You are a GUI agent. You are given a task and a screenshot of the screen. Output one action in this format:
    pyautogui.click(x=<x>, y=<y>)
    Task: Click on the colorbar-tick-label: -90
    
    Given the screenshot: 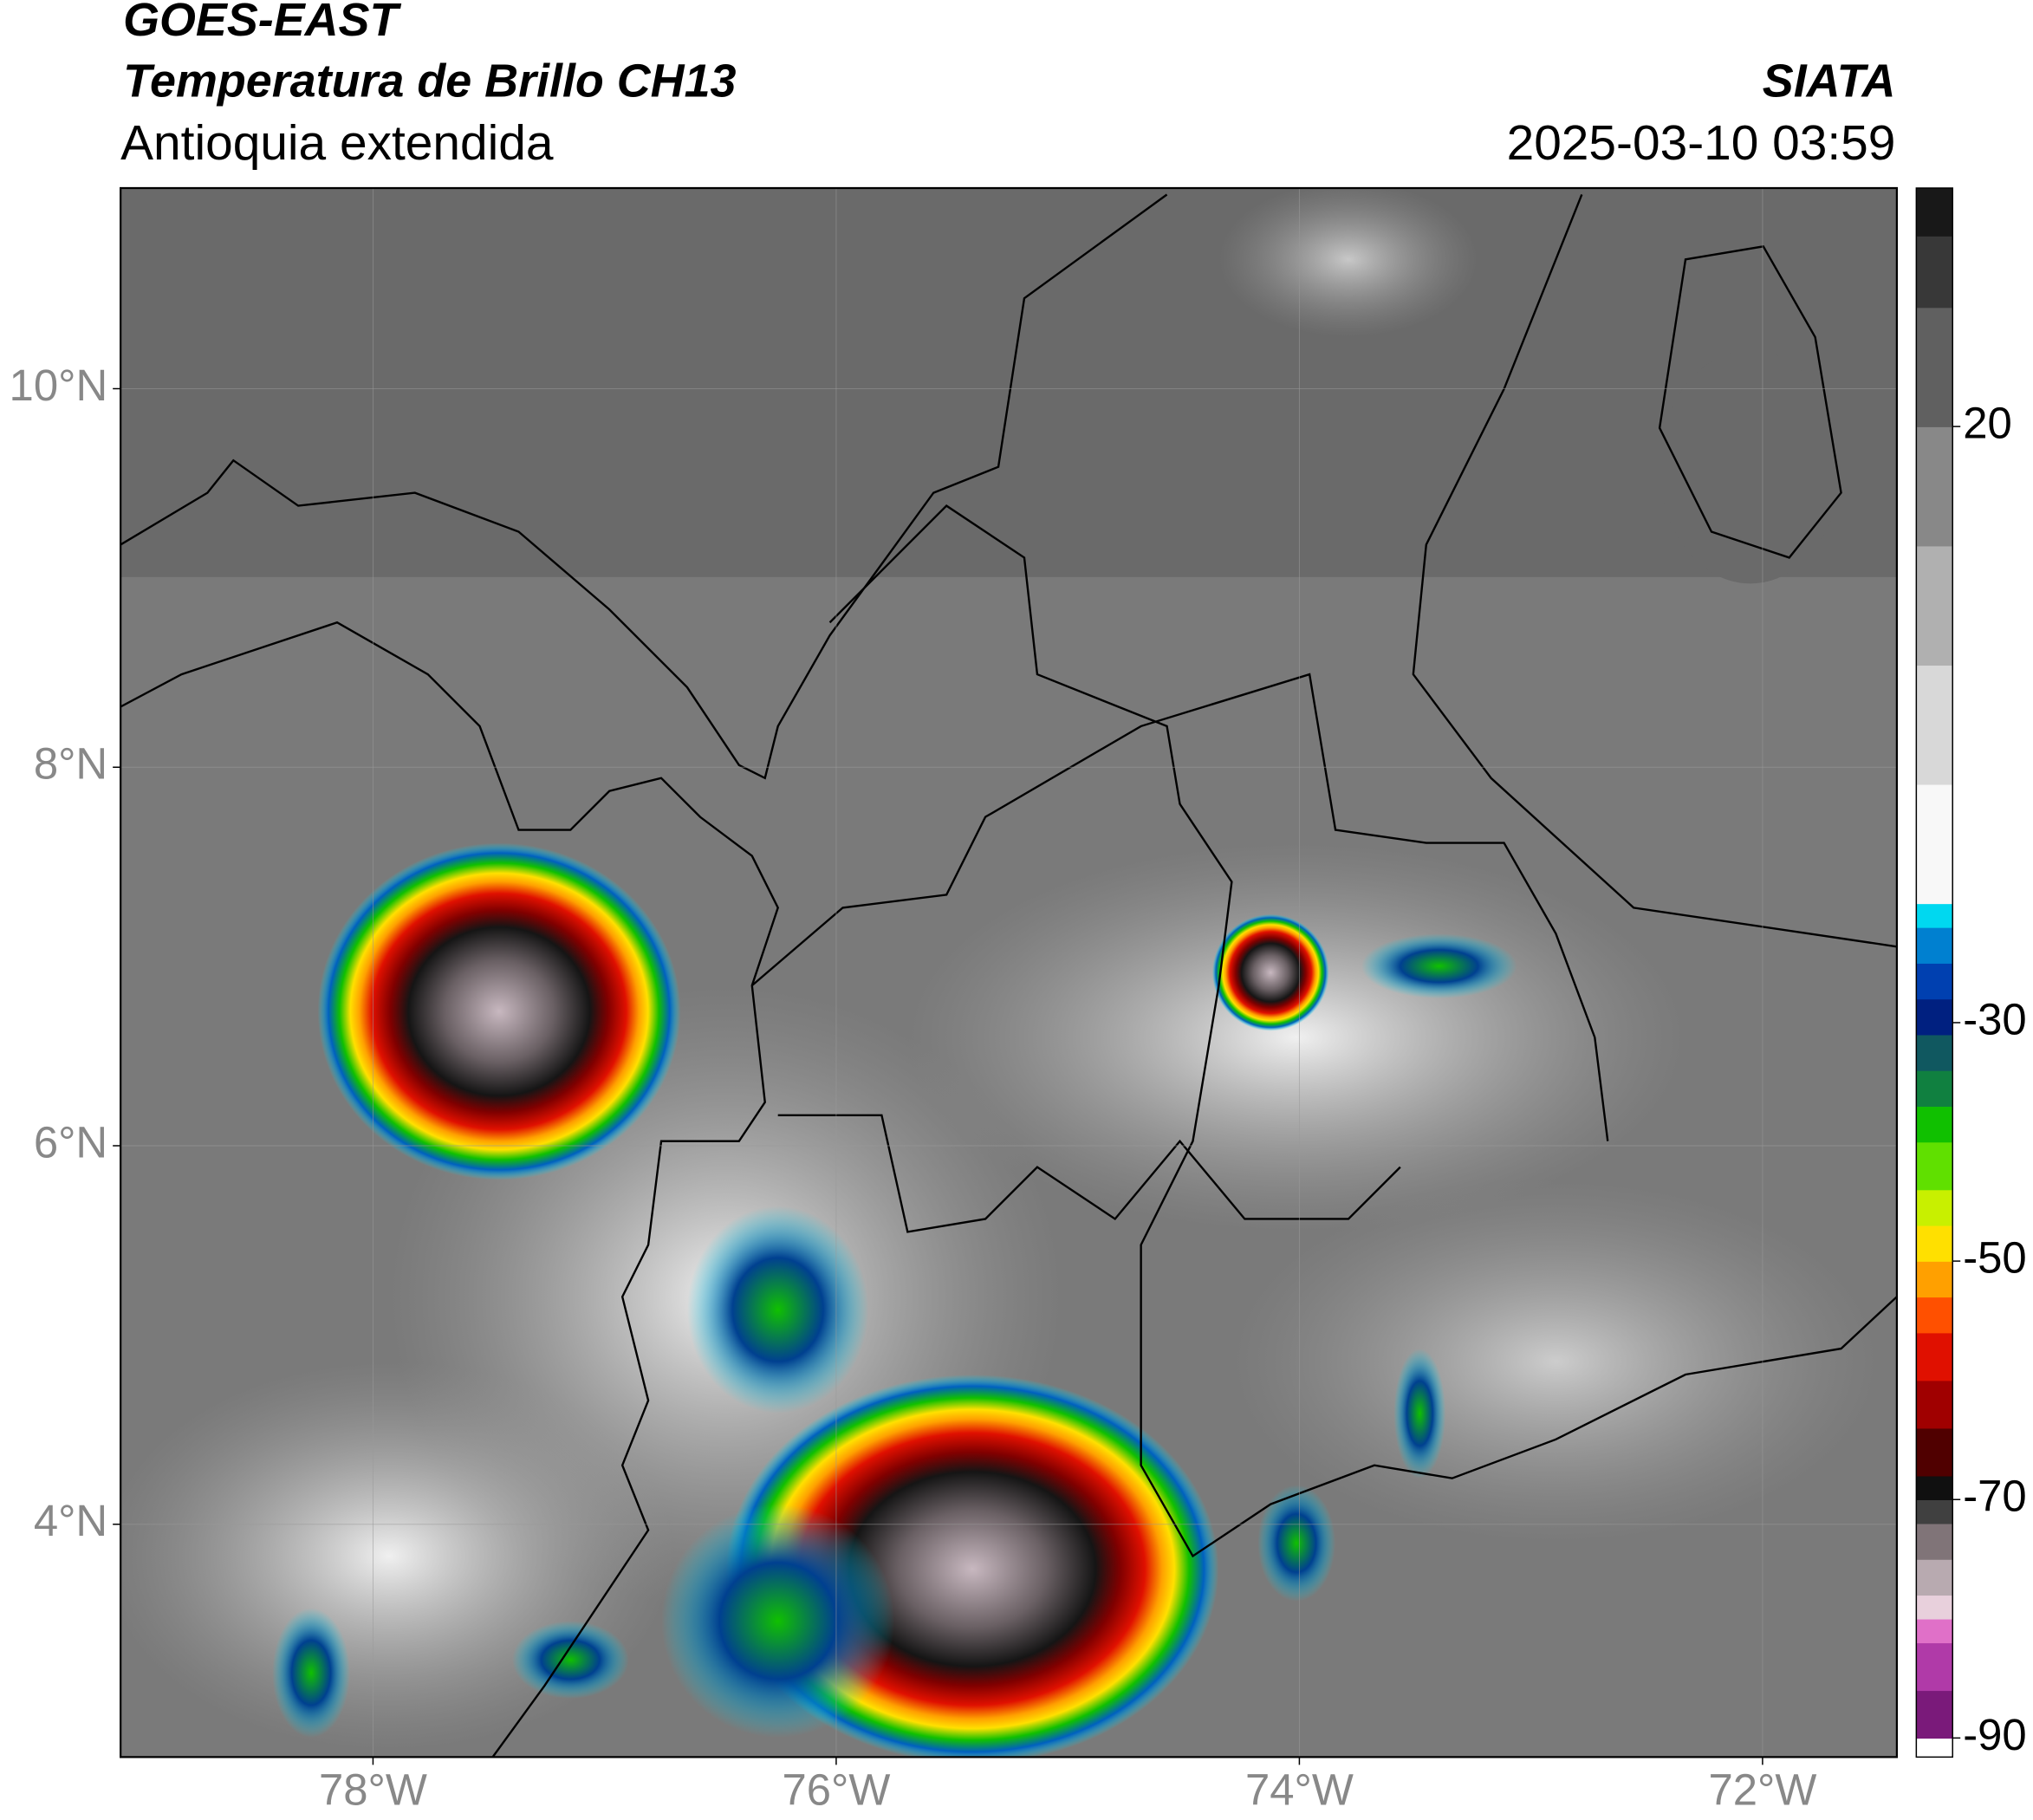 What is the action you would take?
    pyautogui.click(x=1995, y=1734)
    